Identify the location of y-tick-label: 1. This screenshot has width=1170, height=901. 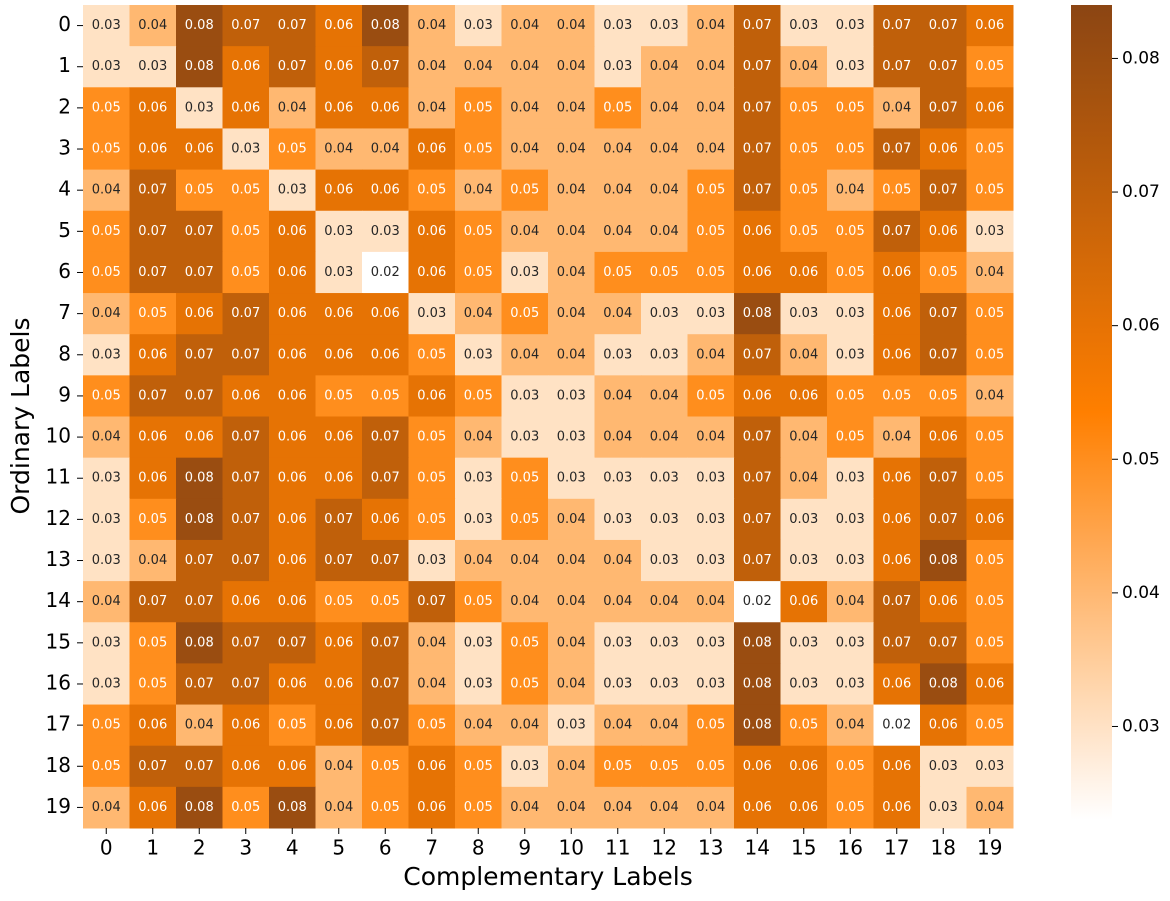
(64, 65).